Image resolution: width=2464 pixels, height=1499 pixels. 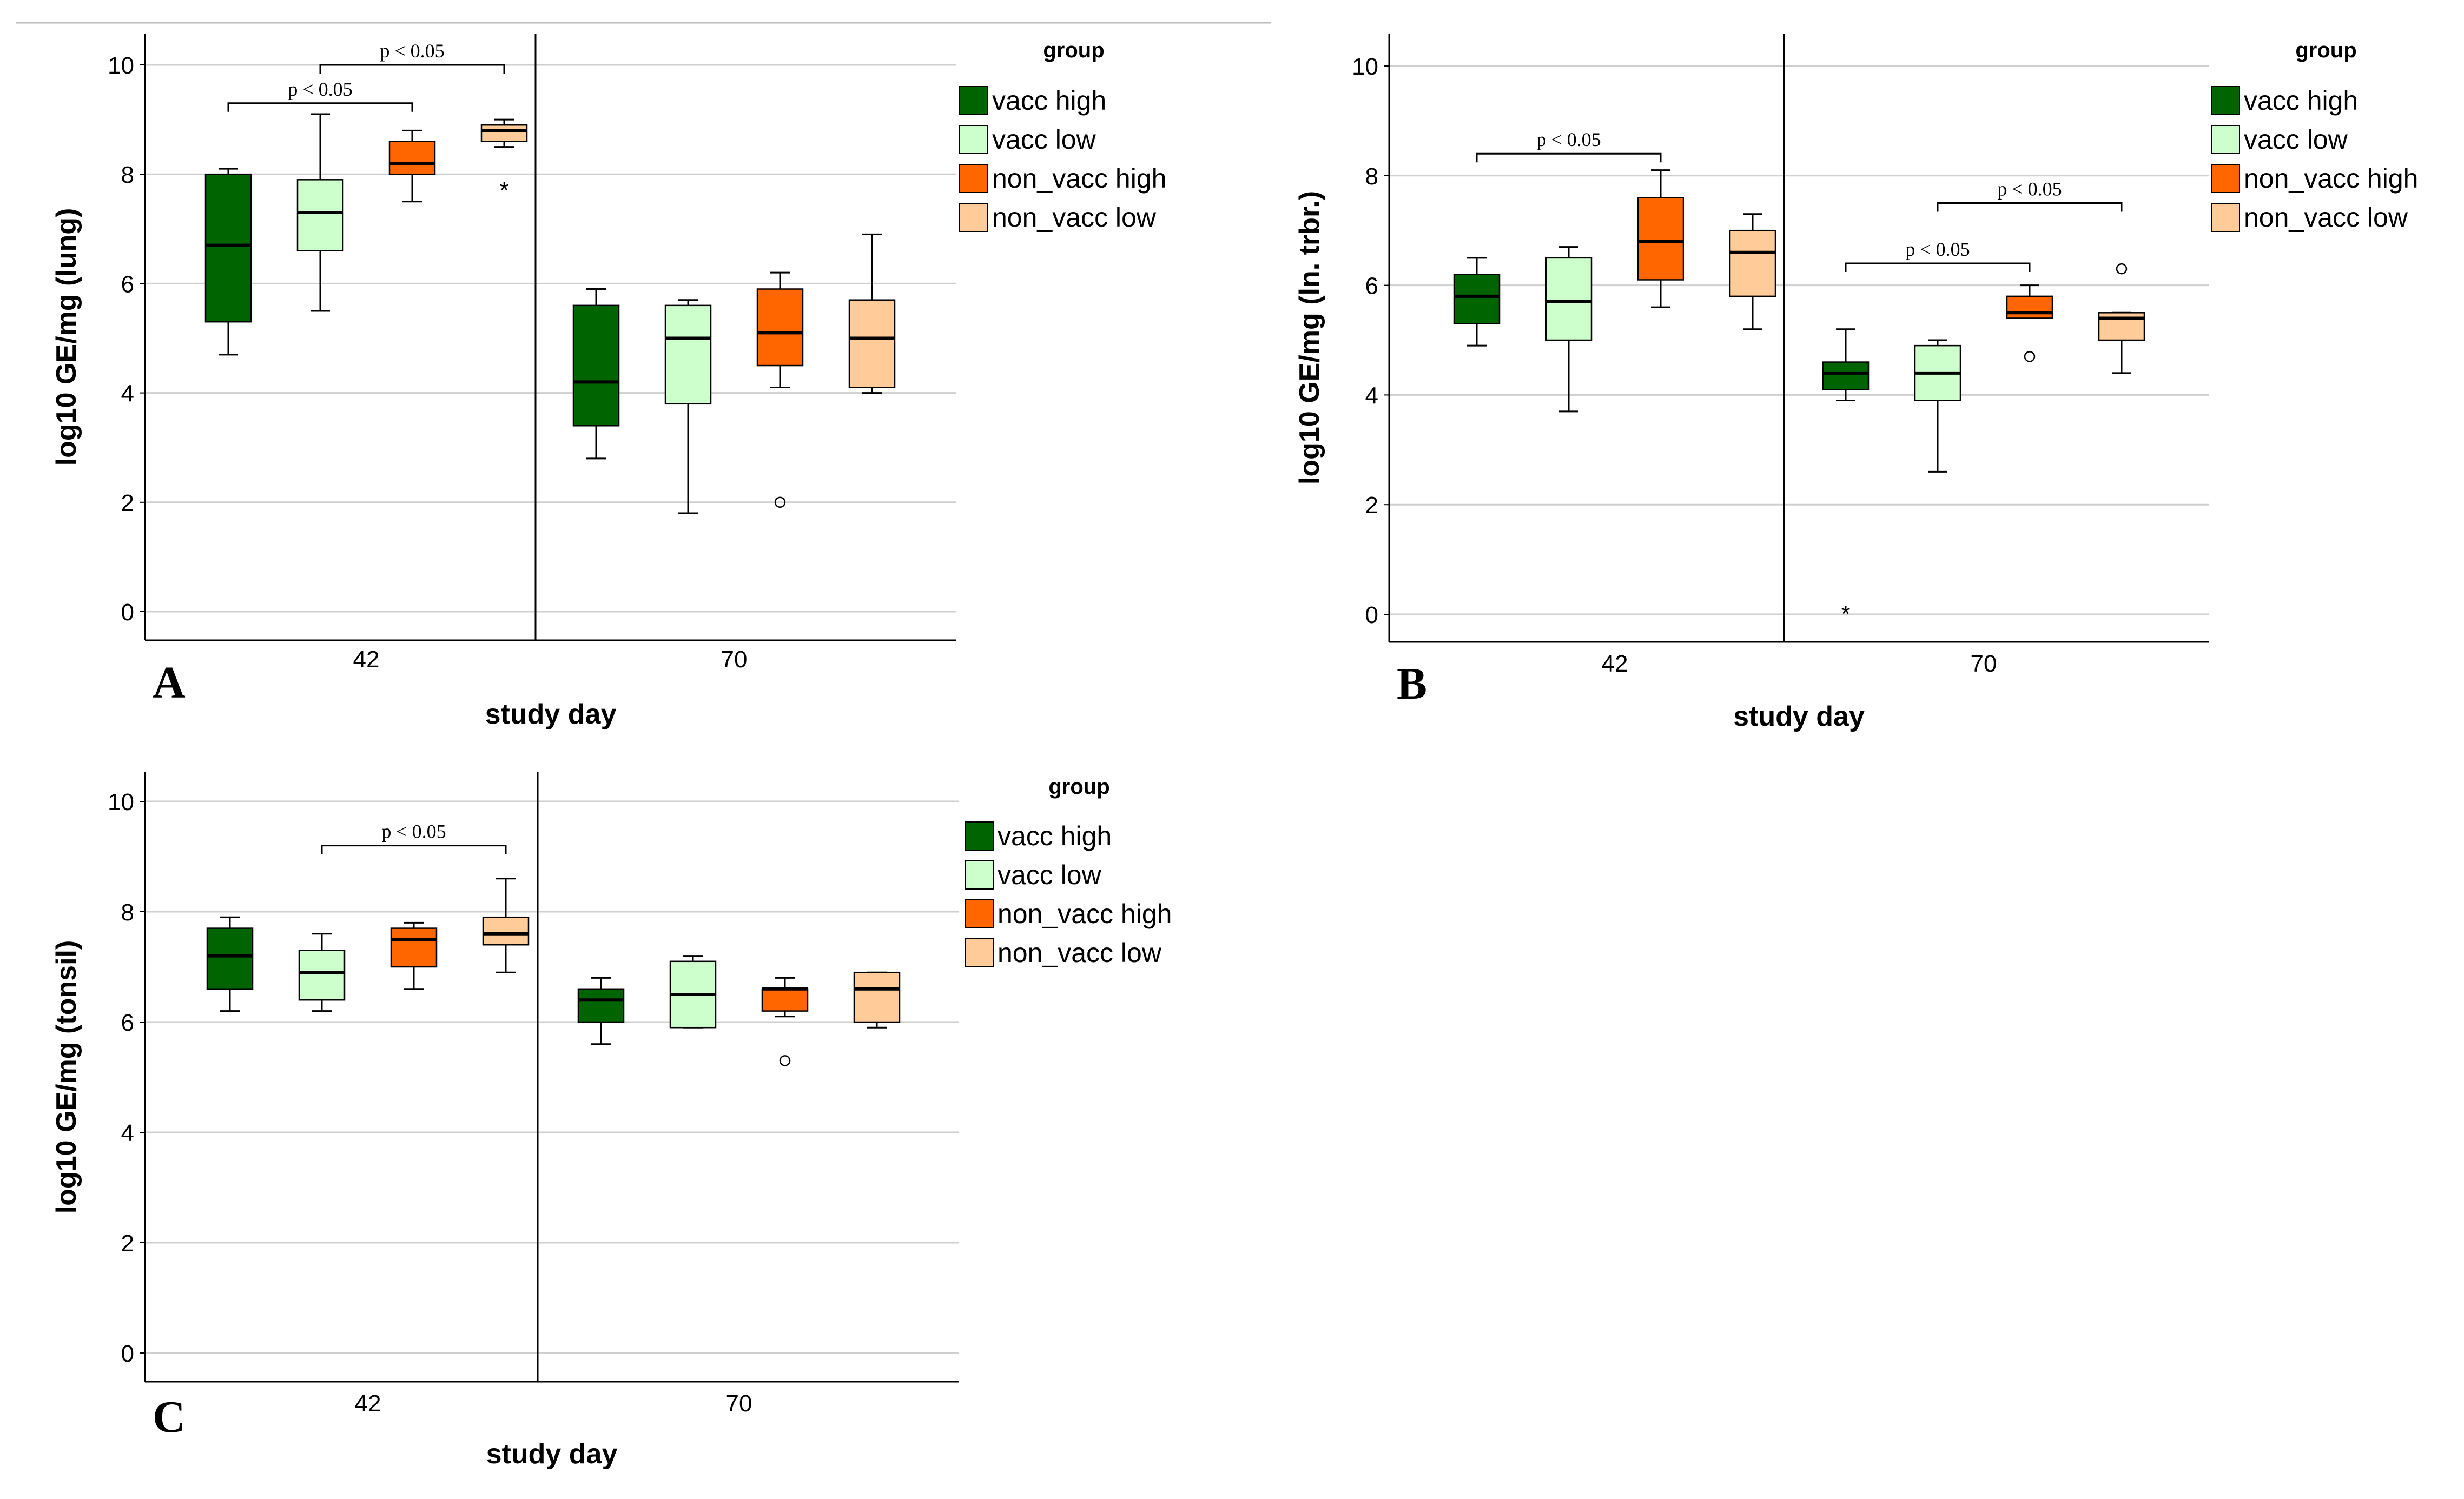 What do you see at coordinates (2226, 100) in the screenshot?
I see `legend-swatch-vacc_high` at bounding box center [2226, 100].